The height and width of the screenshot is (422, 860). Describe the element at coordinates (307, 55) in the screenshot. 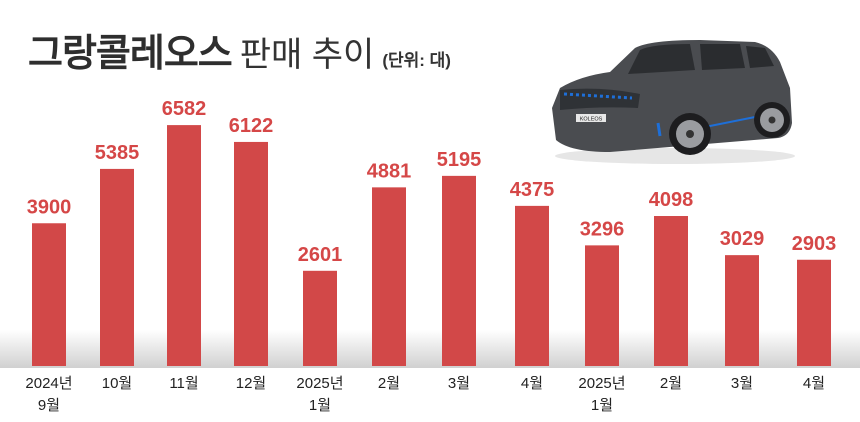

I see `title-subject: 판매 추이` at that location.